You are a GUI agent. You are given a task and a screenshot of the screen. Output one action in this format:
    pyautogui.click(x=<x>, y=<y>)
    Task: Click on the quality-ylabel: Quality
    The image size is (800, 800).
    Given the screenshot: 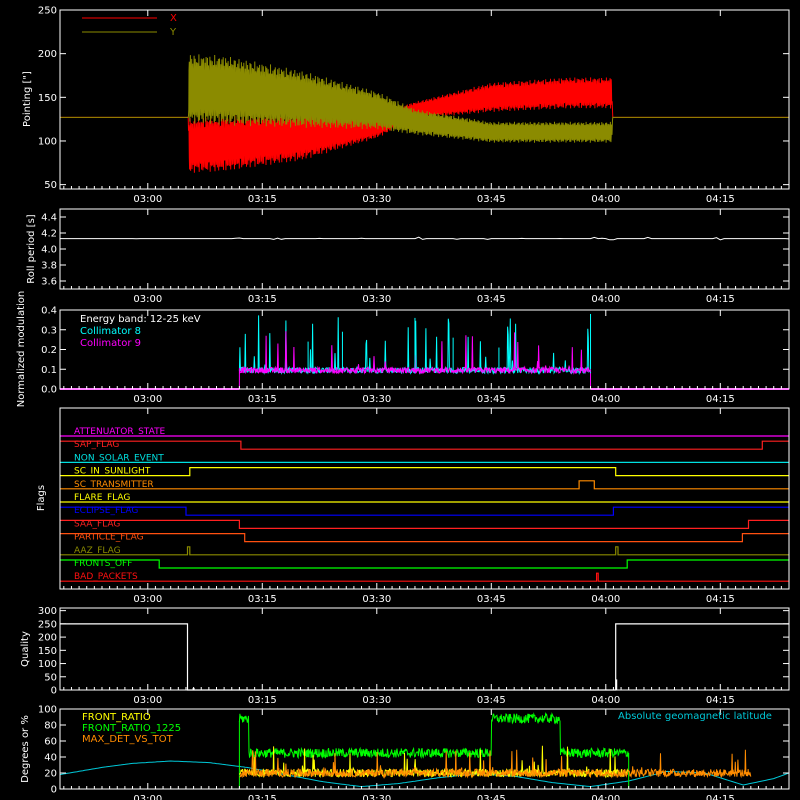 What is the action you would take?
    pyautogui.click(x=25, y=649)
    